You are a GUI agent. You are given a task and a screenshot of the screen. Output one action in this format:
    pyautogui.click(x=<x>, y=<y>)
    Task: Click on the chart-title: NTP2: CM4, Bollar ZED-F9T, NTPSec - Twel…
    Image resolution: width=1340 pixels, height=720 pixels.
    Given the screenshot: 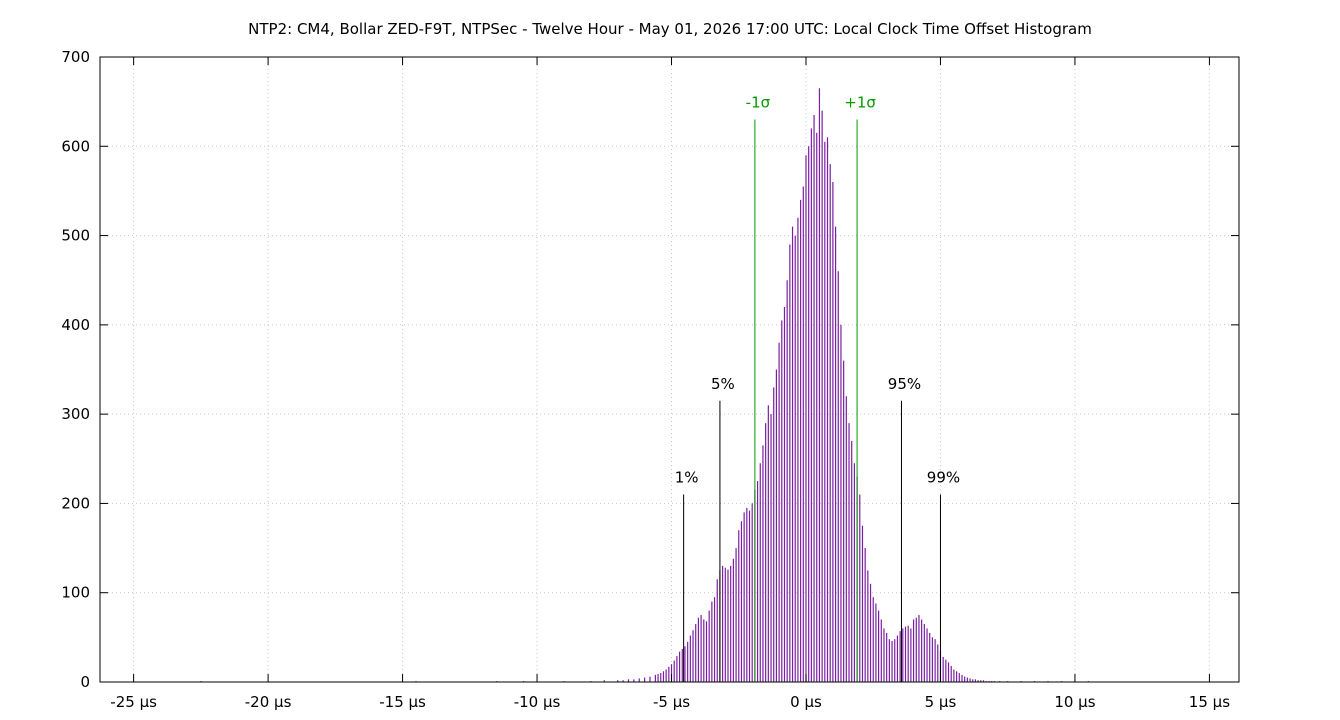 What is the action you would take?
    pyautogui.click(x=670, y=29)
    